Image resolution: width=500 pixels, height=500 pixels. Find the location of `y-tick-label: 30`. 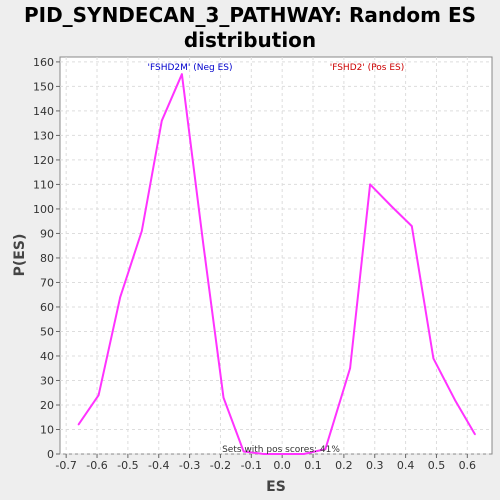

y-tick-label: 30 is located at coordinates (47, 380).